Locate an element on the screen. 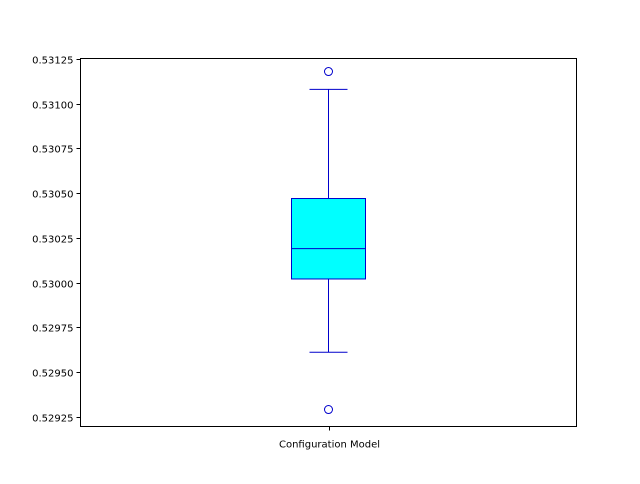 The height and width of the screenshot is (484, 640). x-axis: Configuration Model is located at coordinates (329, 438).